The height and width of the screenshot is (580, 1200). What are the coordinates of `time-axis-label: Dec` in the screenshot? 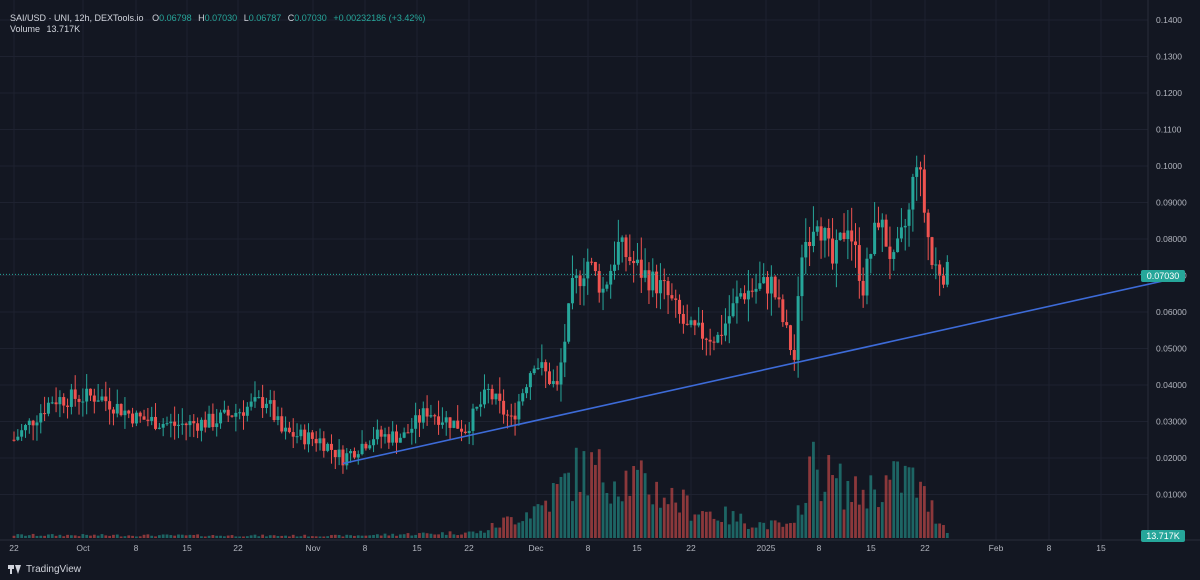 It's located at (536, 548).